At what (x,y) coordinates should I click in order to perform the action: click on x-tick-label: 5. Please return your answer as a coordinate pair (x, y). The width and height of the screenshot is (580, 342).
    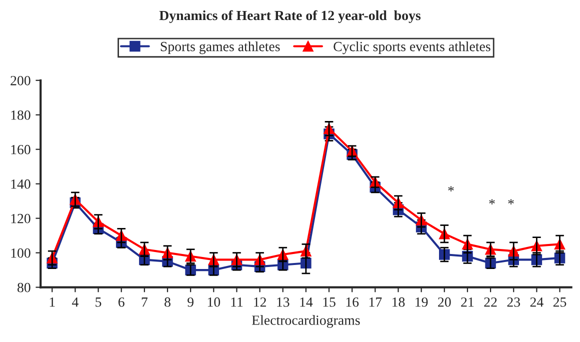
    Looking at the image, I should click on (99, 302).